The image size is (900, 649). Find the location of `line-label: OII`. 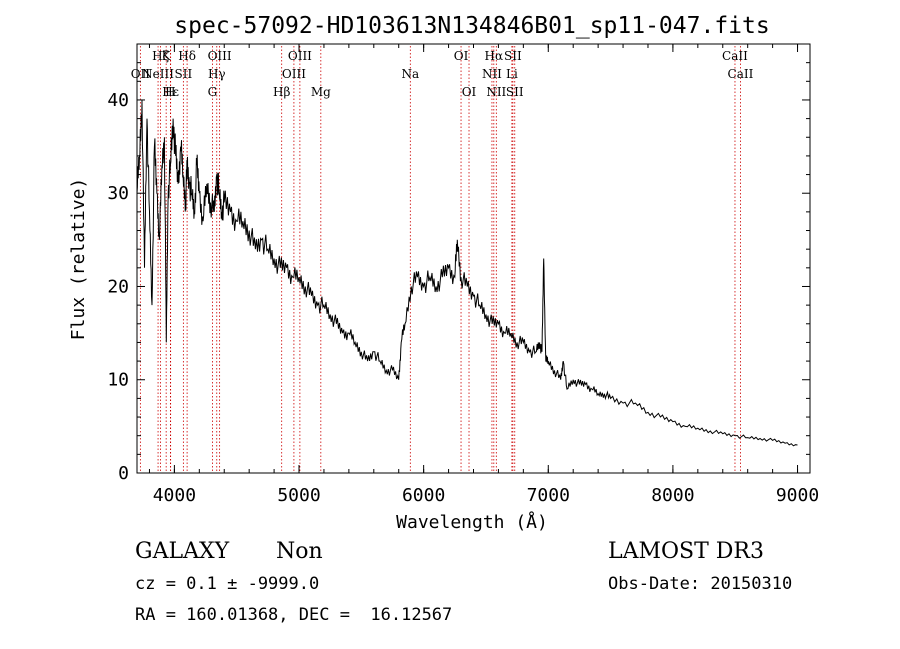

line-label: OII is located at coordinates (141, 74).